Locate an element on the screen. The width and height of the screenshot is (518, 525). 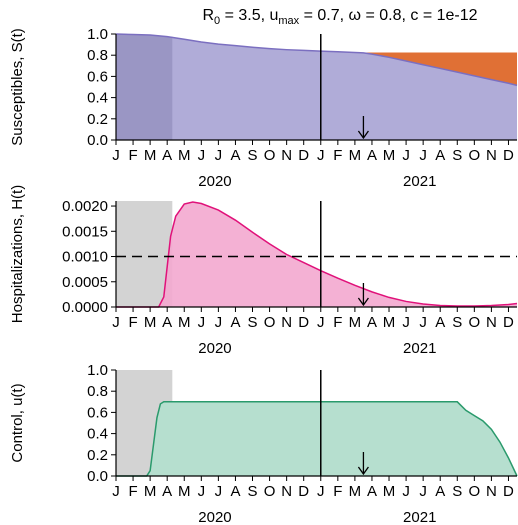
title-r0-sub: 0 is located at coordinates (217, 21).